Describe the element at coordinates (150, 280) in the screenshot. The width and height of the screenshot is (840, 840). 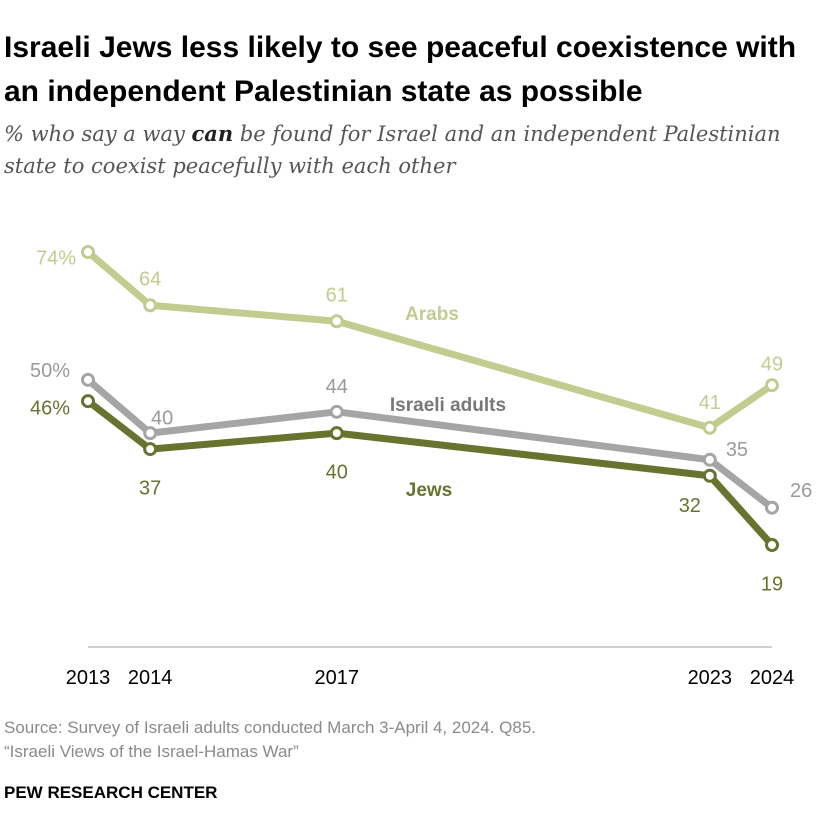
I see `data-label: 64` at that location.